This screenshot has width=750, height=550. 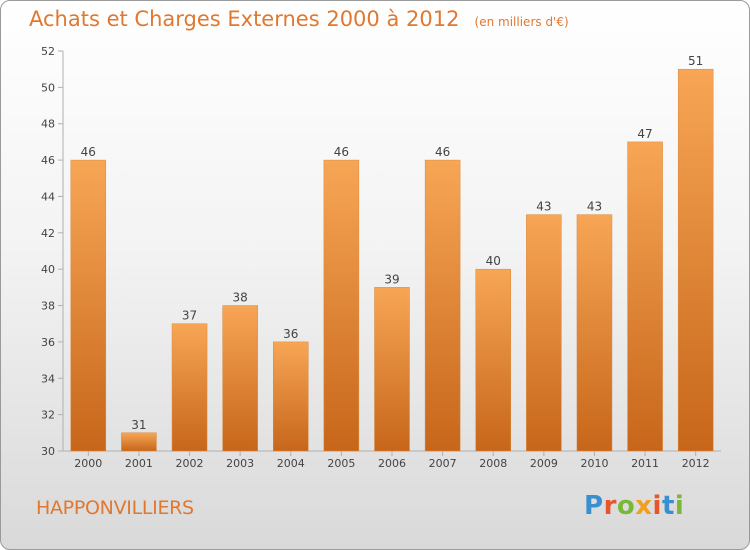 What do you see at coordinates (668, 506) in the screenshot?
I see `logo-letter: t` at bounding box center [668, 506].